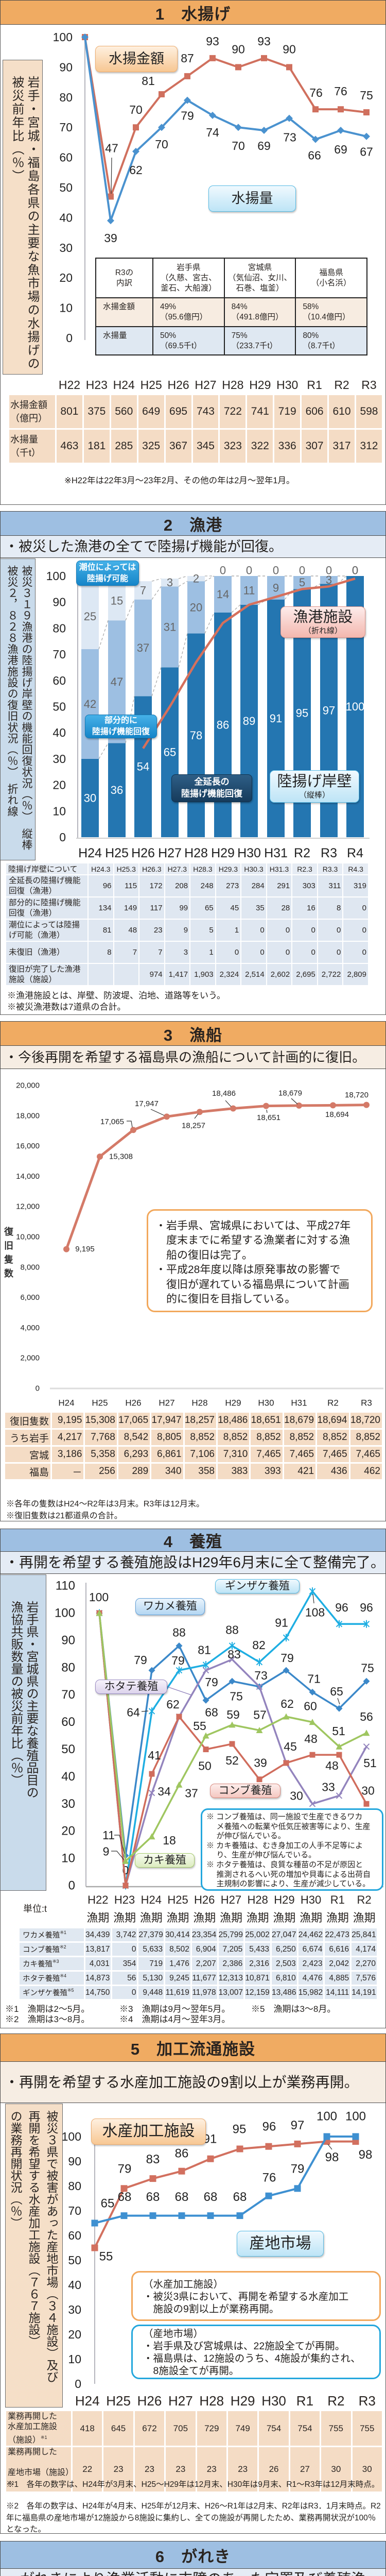 This screenshot has width=386, height=2576. Describe the element at coordinates (28, 1115) in the screenshot. I see `y-tick-label: 18,000` at that location.